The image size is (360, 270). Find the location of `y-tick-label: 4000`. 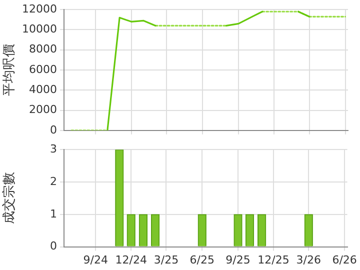

y-tick-label: 4000 is located at coordinates (43, 89).